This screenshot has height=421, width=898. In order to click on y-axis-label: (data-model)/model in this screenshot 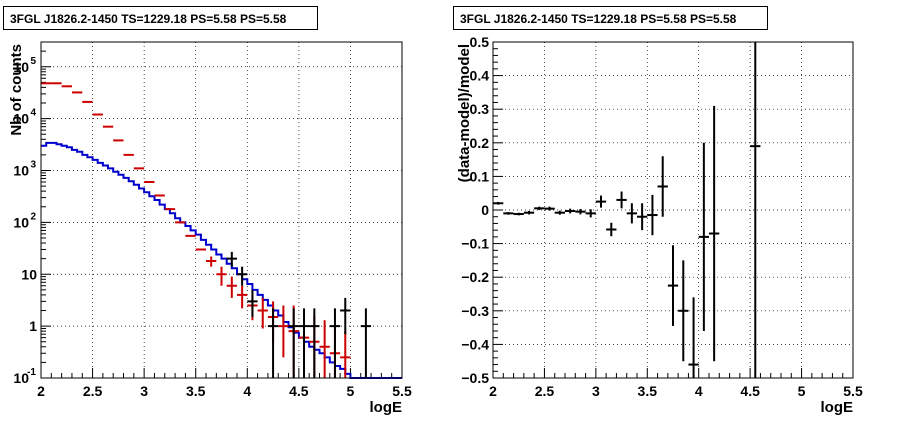, I will do `click(464, 113)`.